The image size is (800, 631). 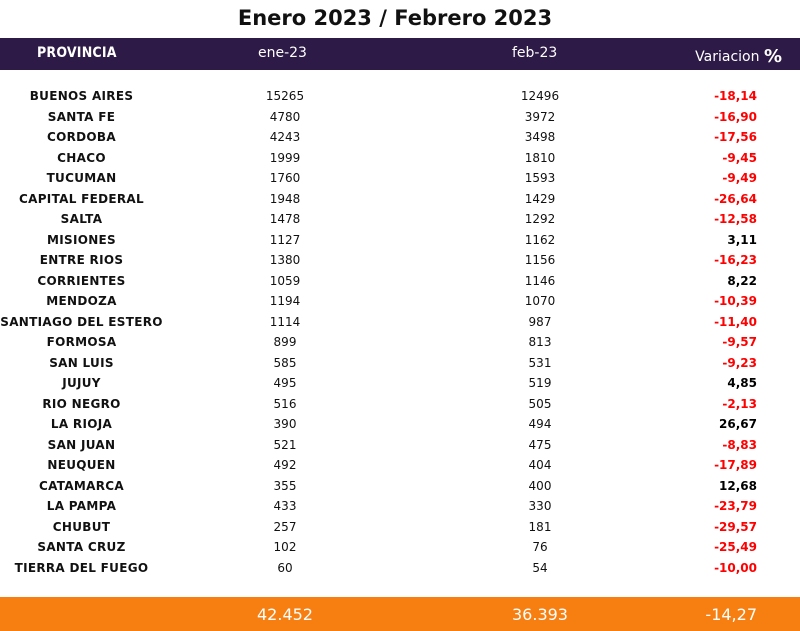 What do you see at coordinates (400, 548) in the screenshot?
I see `table-row: SANTA CRUZ 102 76 -25,49` at bounding box center [400, 548].